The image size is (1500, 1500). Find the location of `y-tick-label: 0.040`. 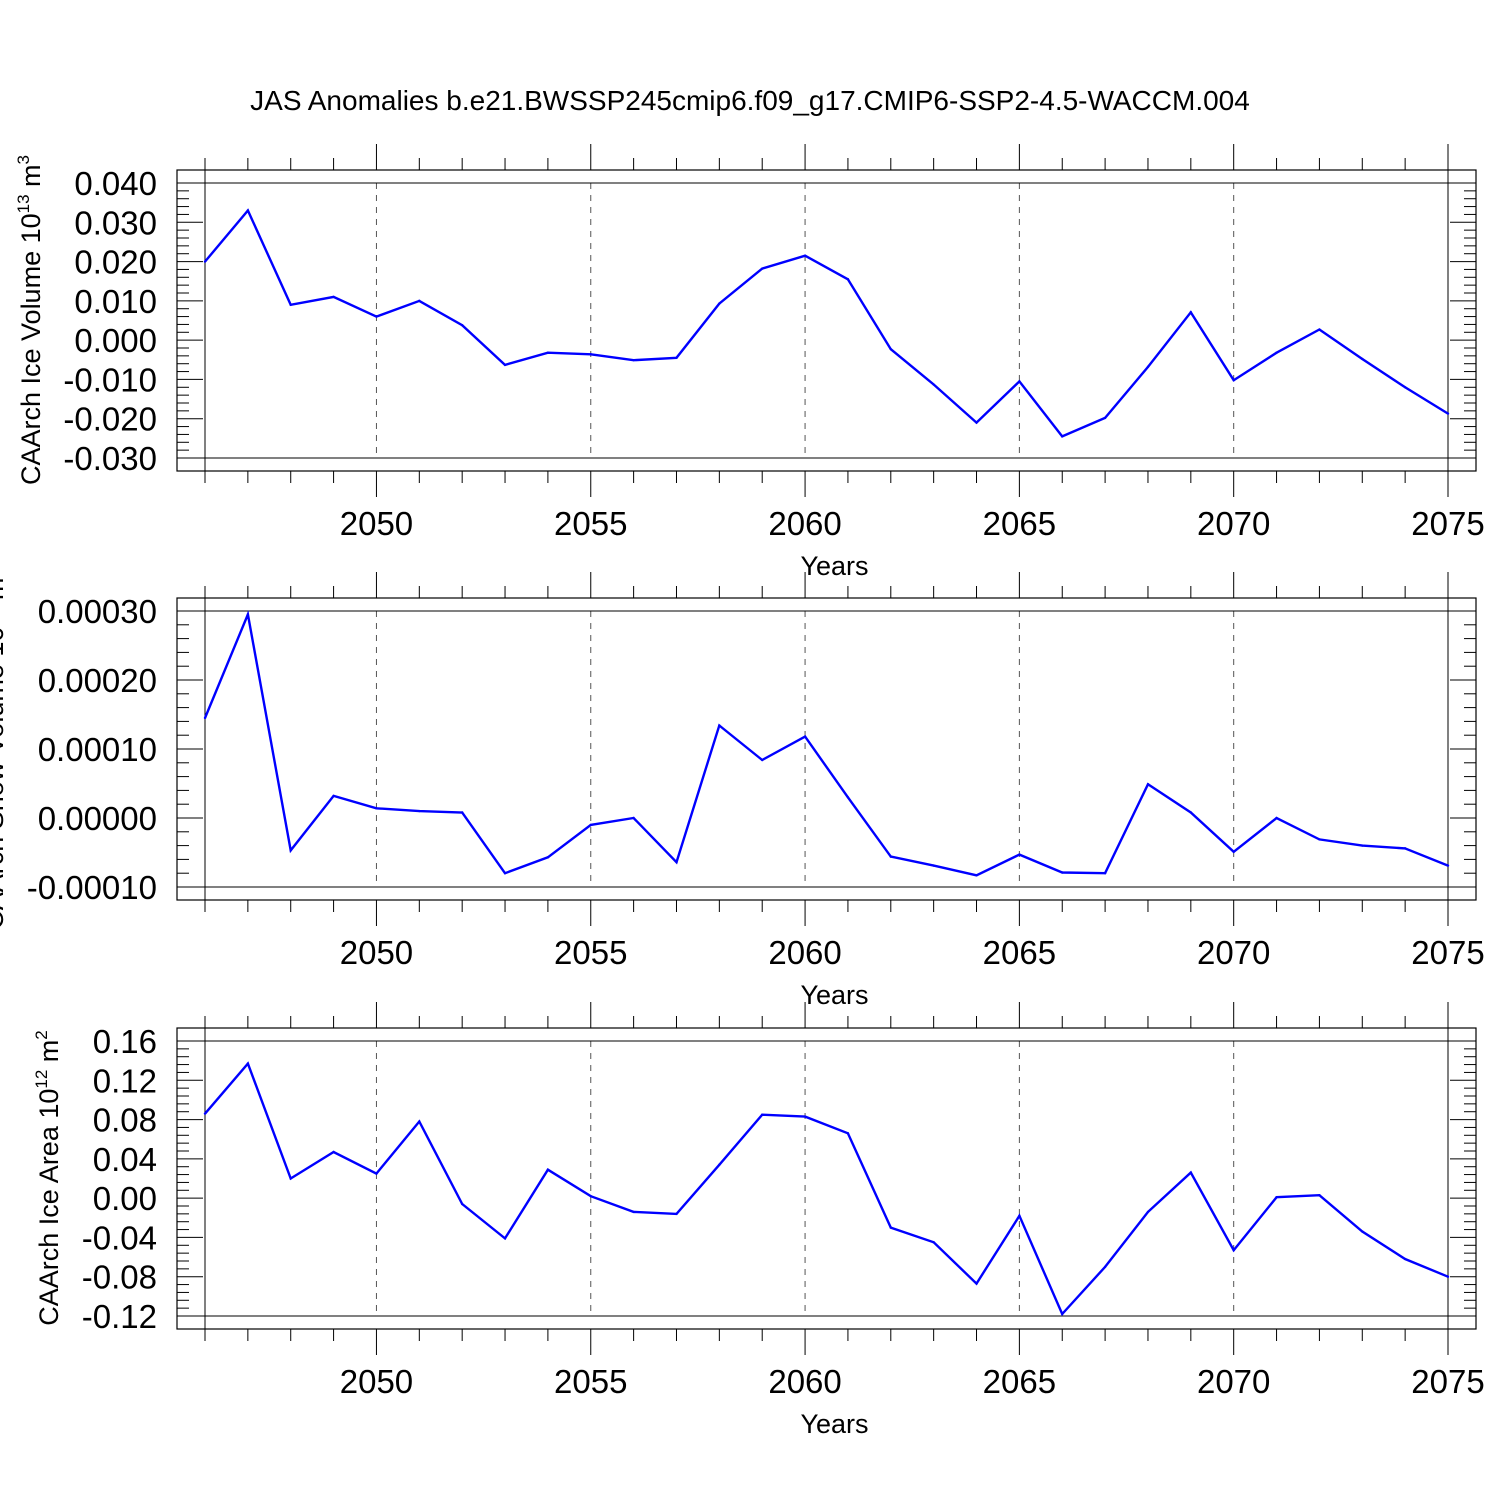

y-tick-label: 0.040 is located at coordinates (115, 183).